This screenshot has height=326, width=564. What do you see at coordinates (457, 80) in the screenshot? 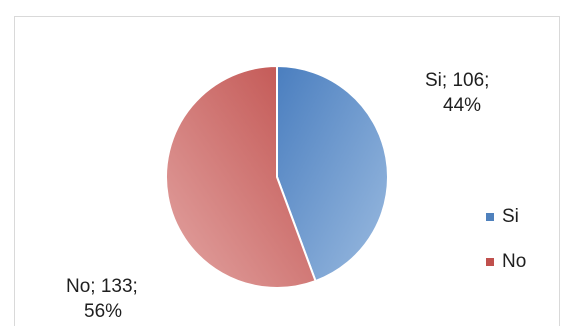
I see `data-label-si-line1: Si; 106;` at bounding box center [457, 80].